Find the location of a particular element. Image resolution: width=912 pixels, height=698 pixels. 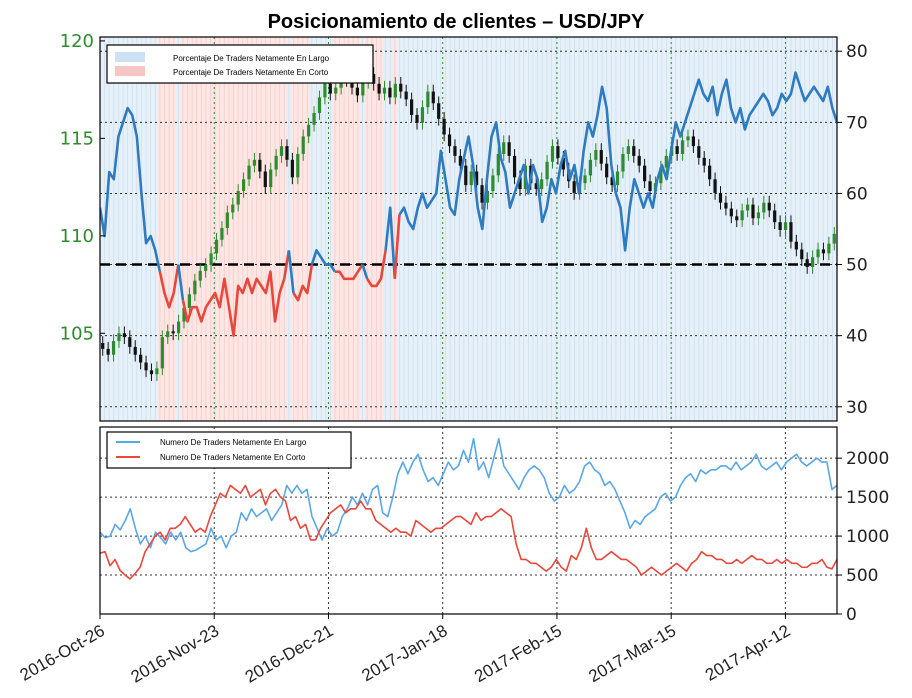

x-tick-label: 2016-Dec-21 is located at coordinates (289, 654).